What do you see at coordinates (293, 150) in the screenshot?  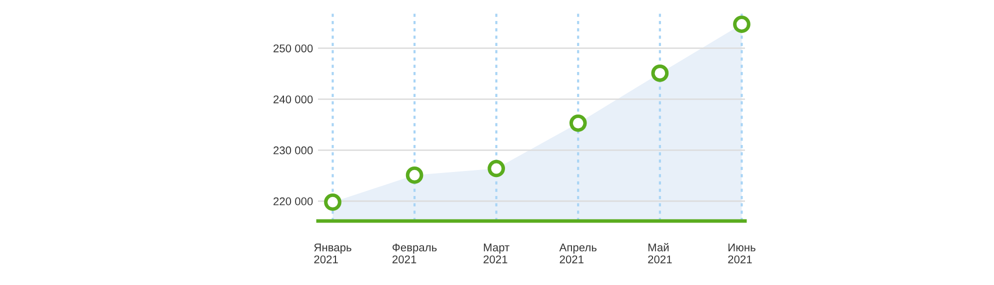 I see `y-tick-label: 230 000` at bounding box center [293, 150].